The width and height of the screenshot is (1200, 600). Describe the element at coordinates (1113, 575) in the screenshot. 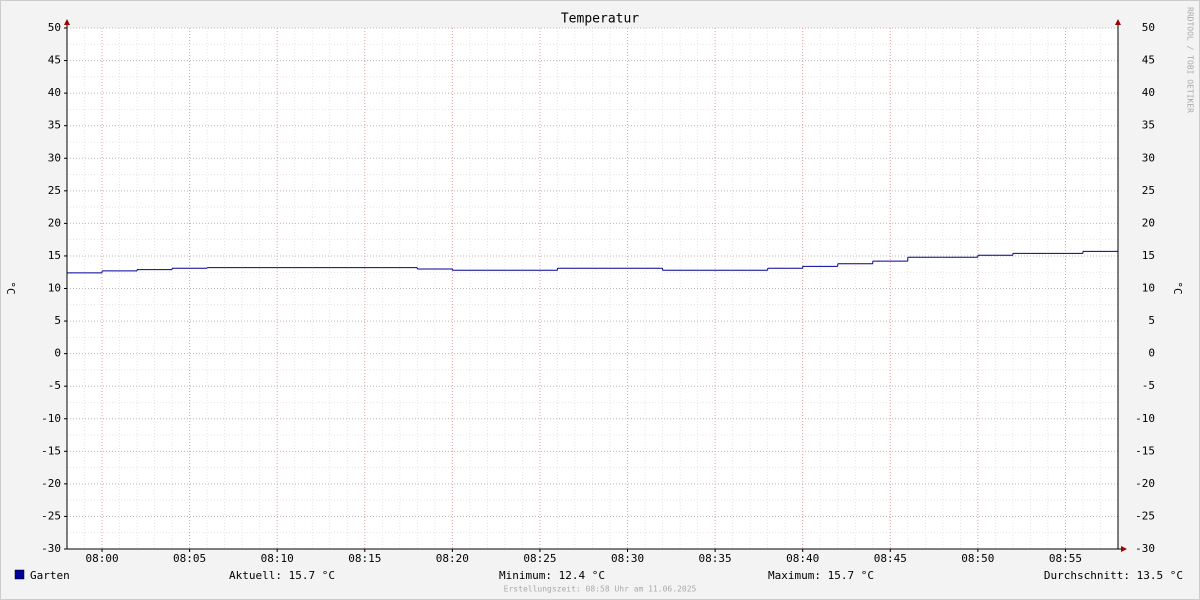

I see `stat: Durchschnitt: 13.5 °C` at that location.